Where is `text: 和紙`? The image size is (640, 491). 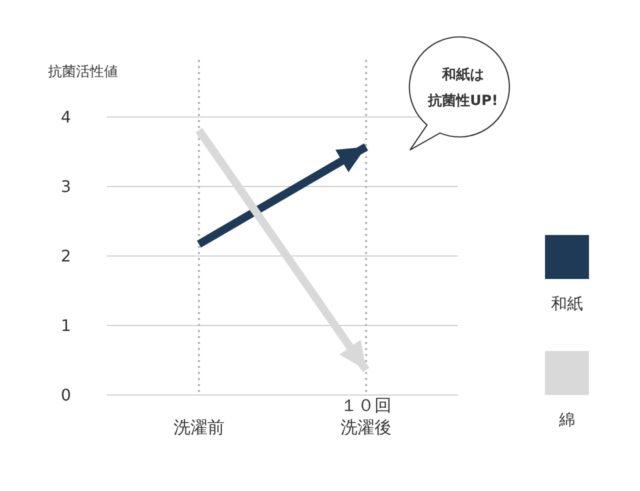 text: 和紙 is located at coordinates (567, 303).